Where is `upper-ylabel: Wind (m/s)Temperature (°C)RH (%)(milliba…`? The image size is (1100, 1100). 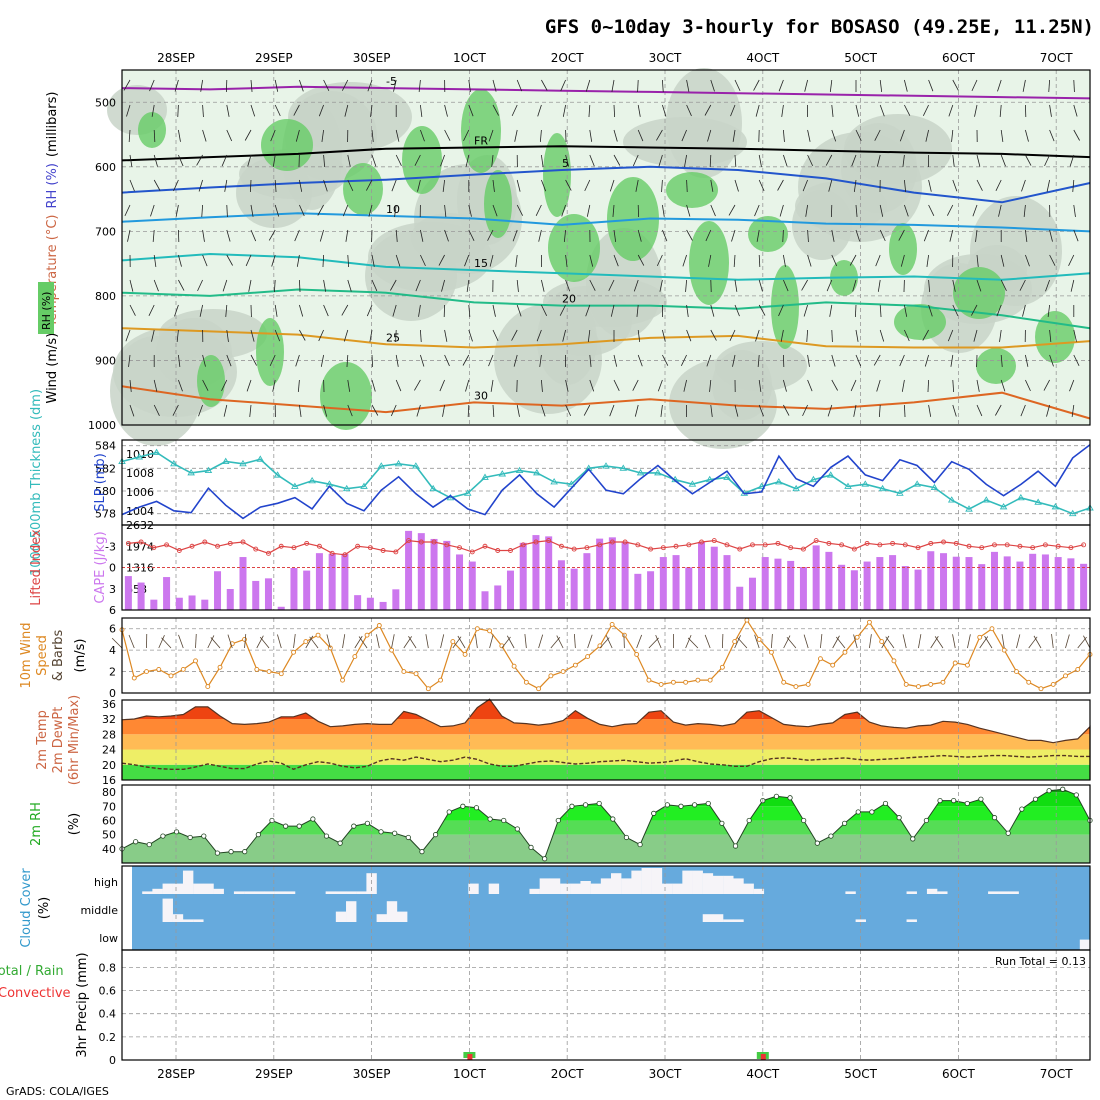
upper-ylabel: Wind (m/s)Temperature (°C)RH (%)(milliba… is located at coordinates (52, 248).